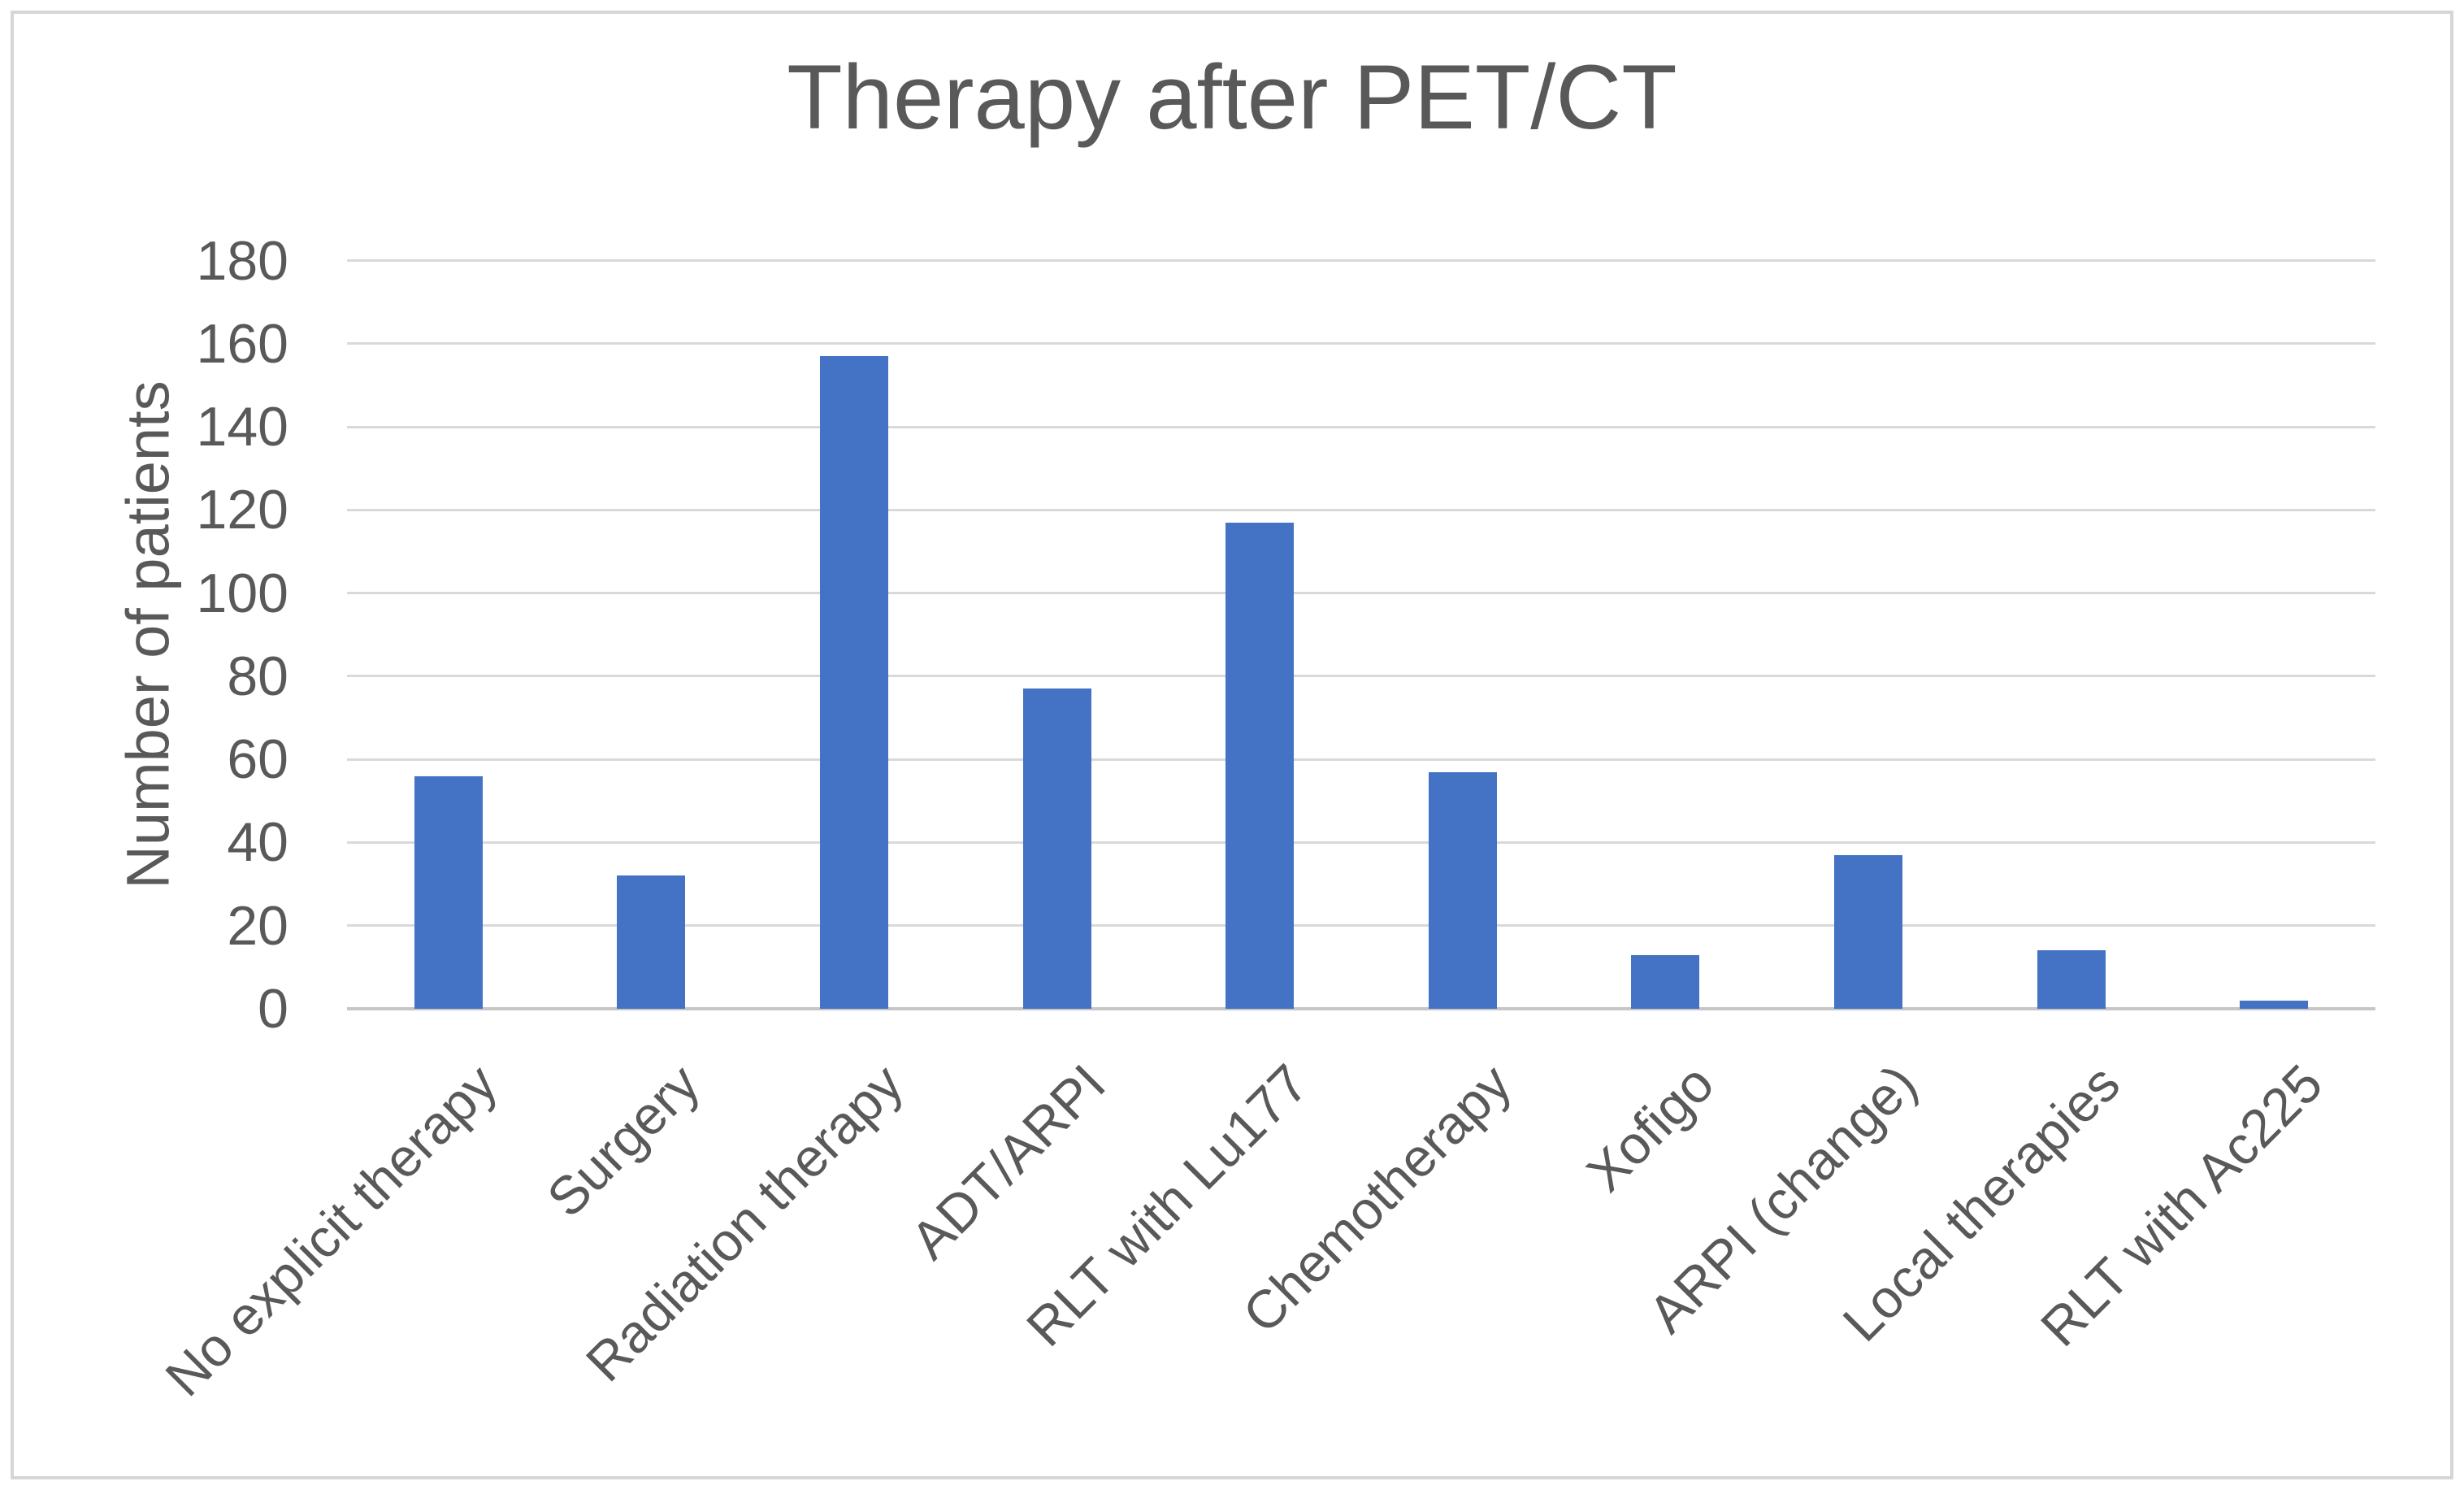 This screenshot has height=1490, width=2464. What do you see at coordinates (257, 842) in the screenshot?
I see `y-tick-label: 40` at bounding box center [257, 842].